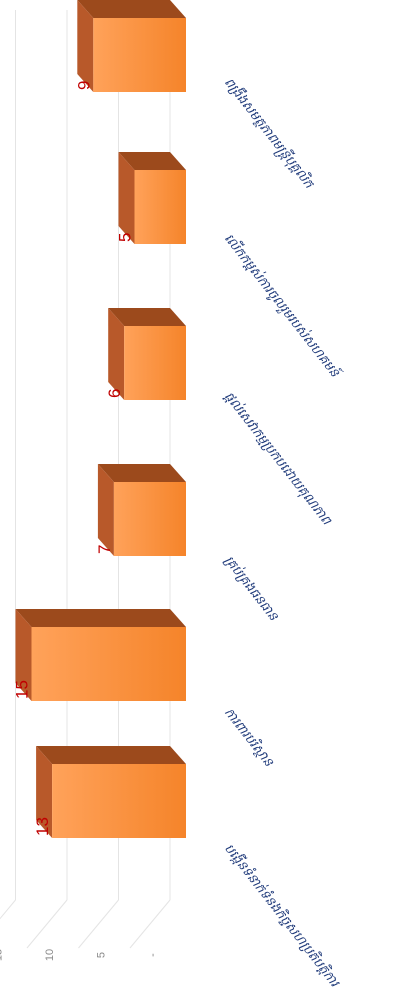 Image resolution: width=417 pixels, height=990 pixels. I want to click on y-tick-label: -, so click(153, 955).